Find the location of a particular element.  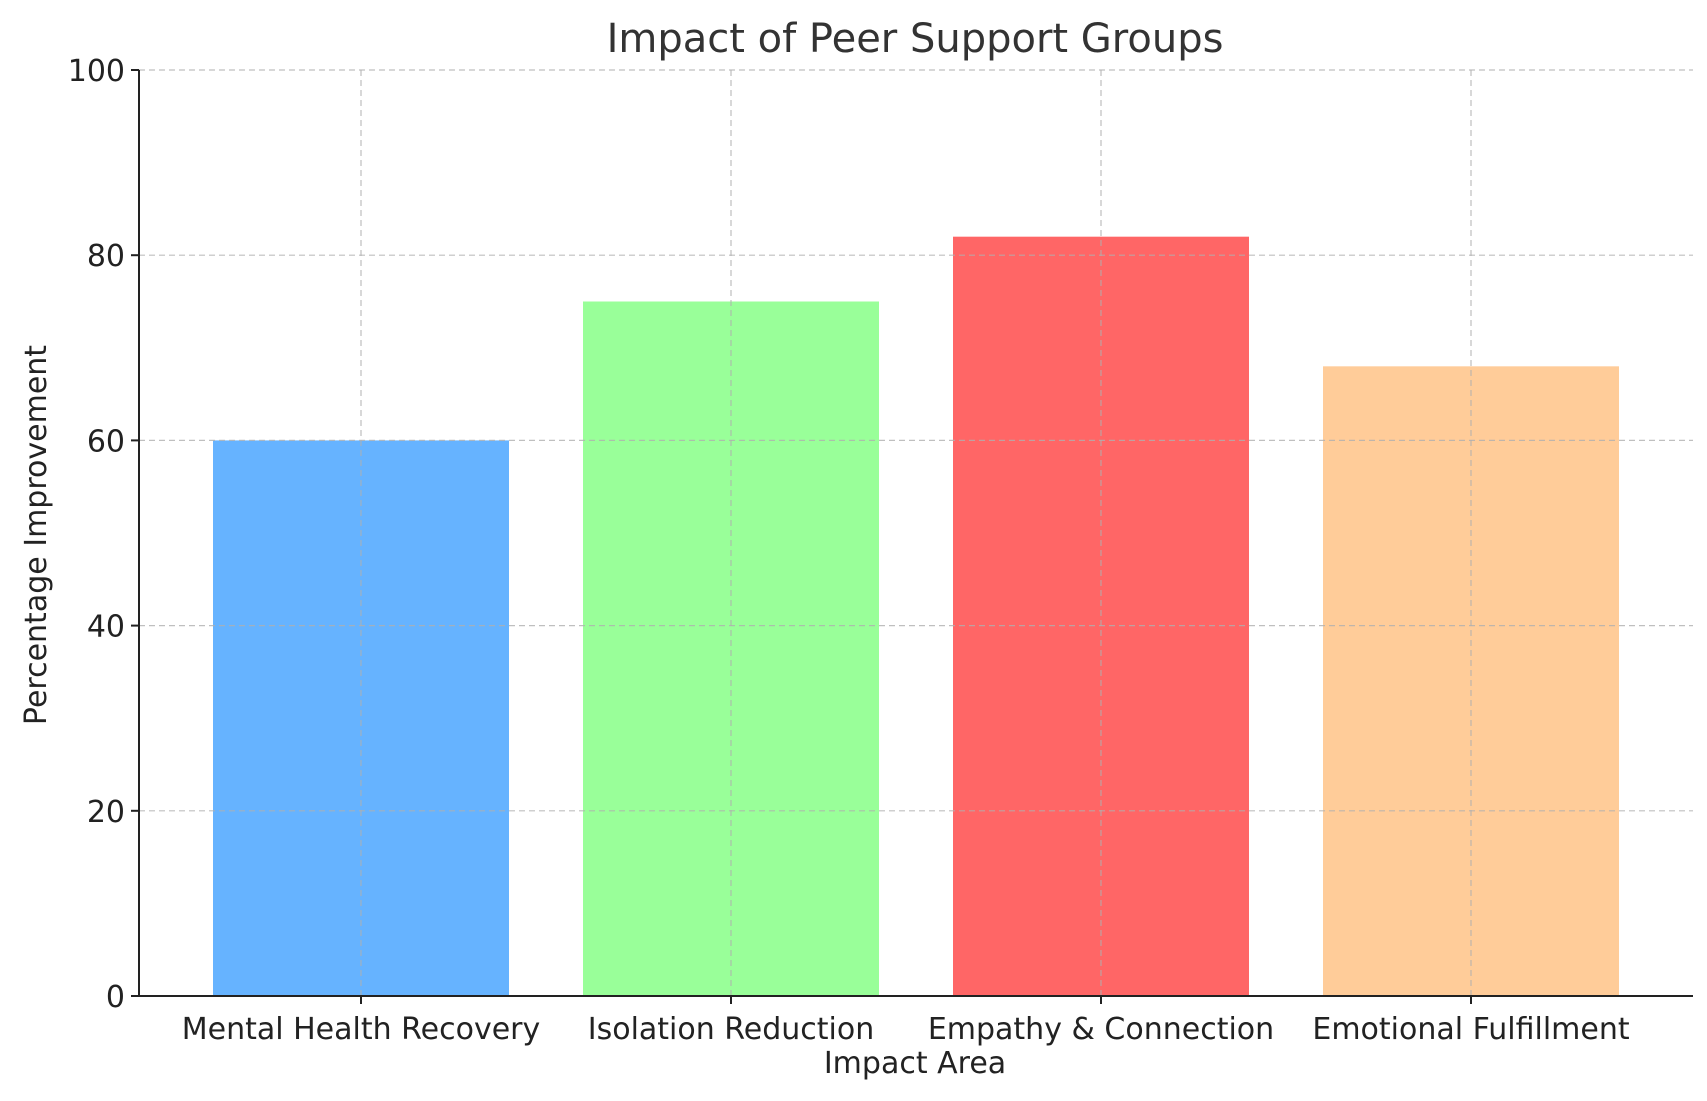

x-tick-label-2: Isolation Reduction is located at coordinates (731, 1029).